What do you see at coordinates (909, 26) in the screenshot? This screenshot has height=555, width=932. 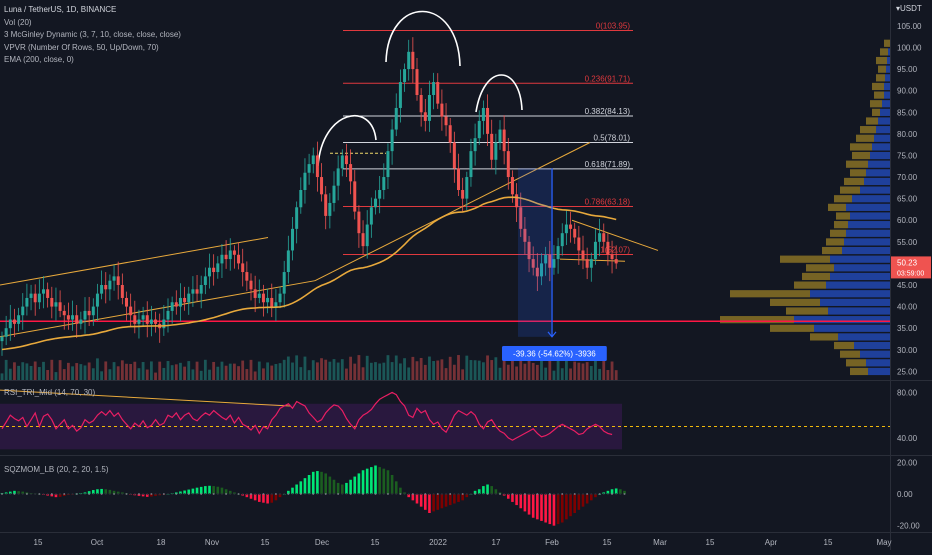 I see `price-tick-label: 105.00` at bounding box center [909, 26].